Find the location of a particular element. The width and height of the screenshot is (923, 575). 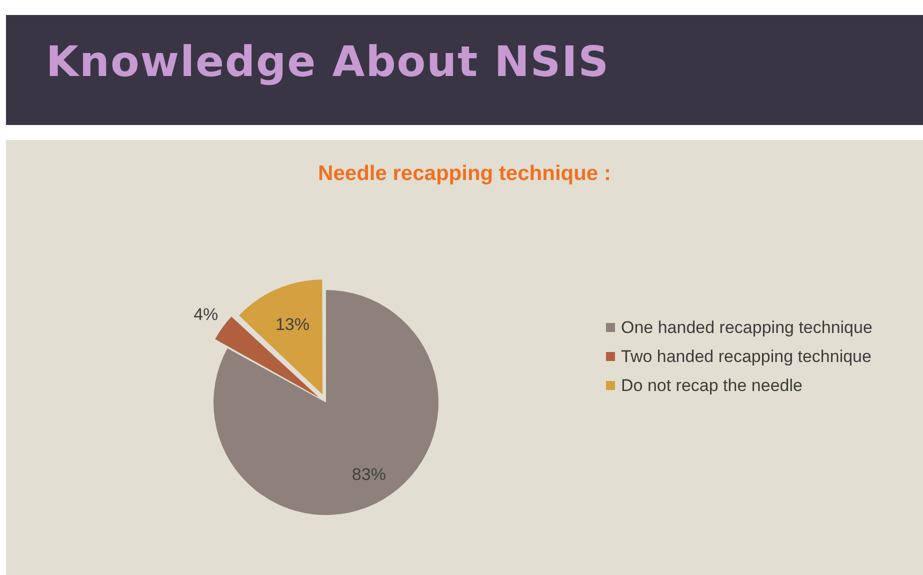

legend-label: Two handed recapping technique is located at coordinates (746, 357).